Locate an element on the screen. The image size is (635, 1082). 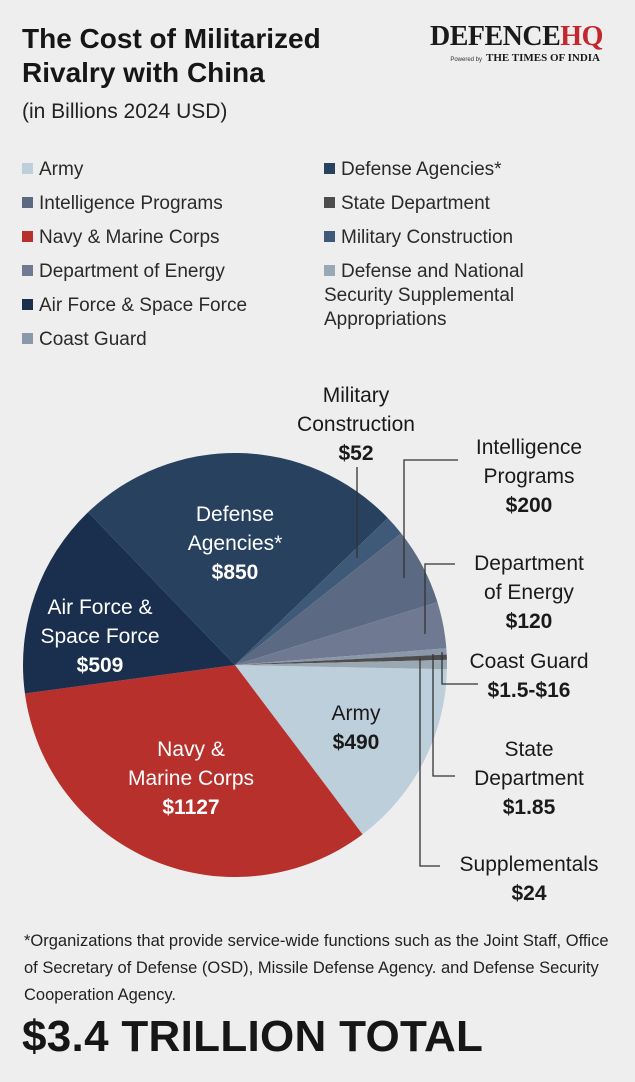
callout-leaders is located at coordinates (417, 663).